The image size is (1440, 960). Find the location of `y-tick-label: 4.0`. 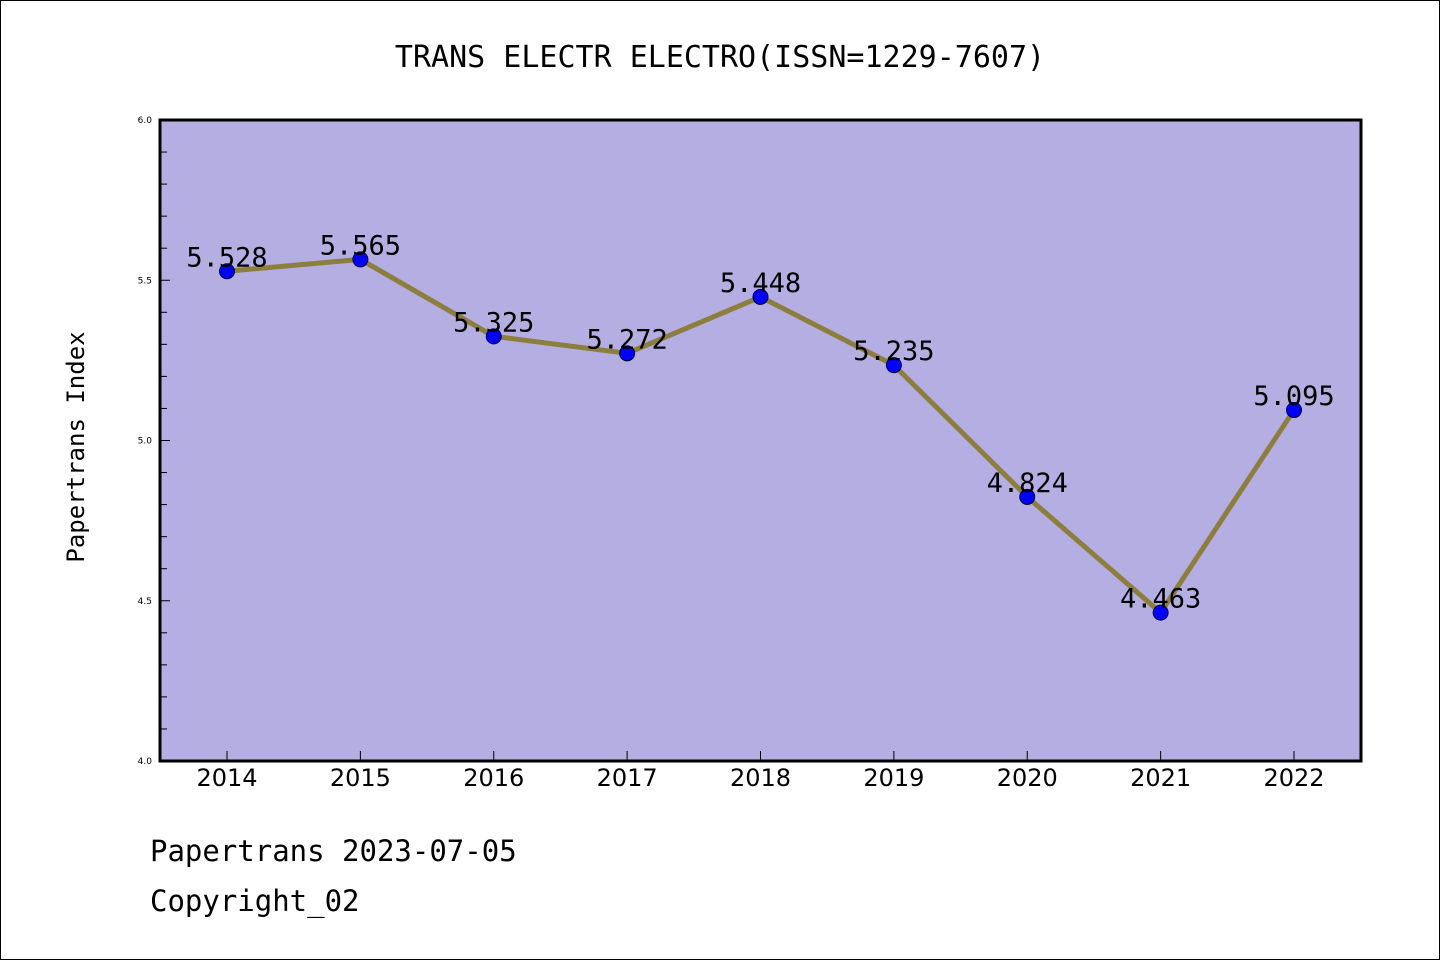

y-tick-label: 4.0 is located at coordinates (145, 762).